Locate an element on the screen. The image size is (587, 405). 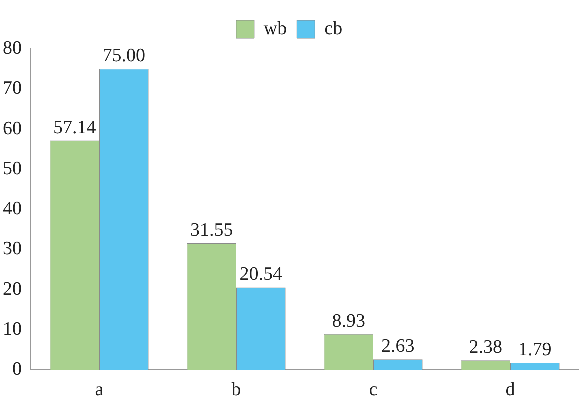
y-tick-label: 10 is located at coordinates (12, 329).